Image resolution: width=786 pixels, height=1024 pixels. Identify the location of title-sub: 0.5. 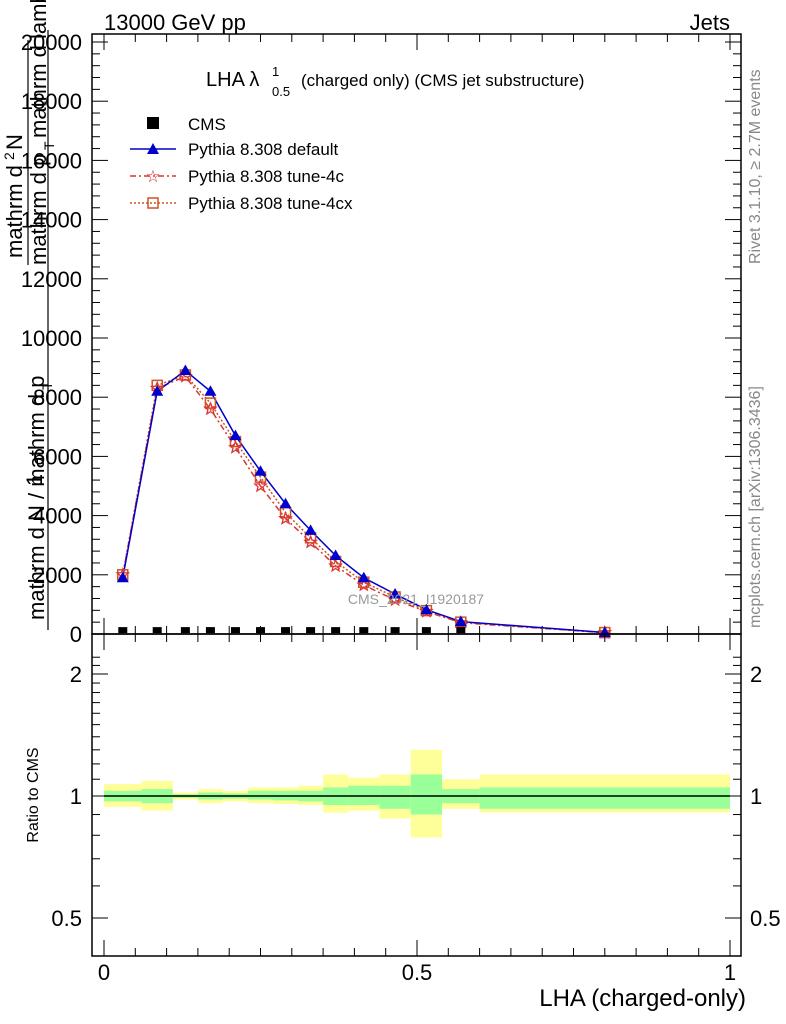
(281, 91).